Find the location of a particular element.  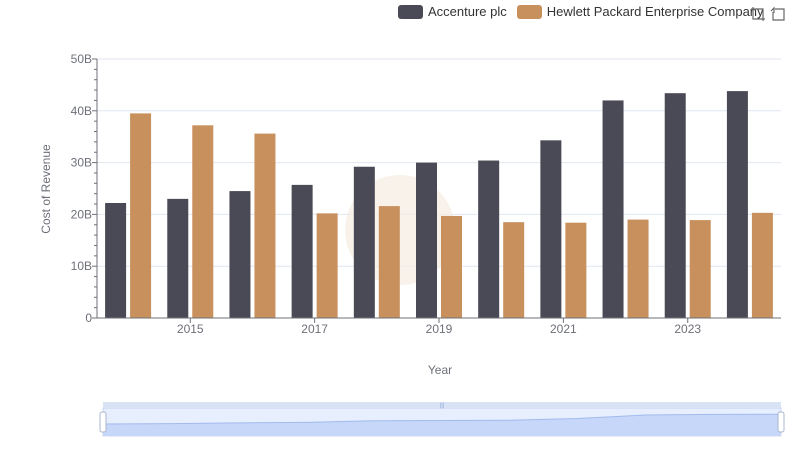

bar-accenture-2021 is located at coordinates (551, 229).